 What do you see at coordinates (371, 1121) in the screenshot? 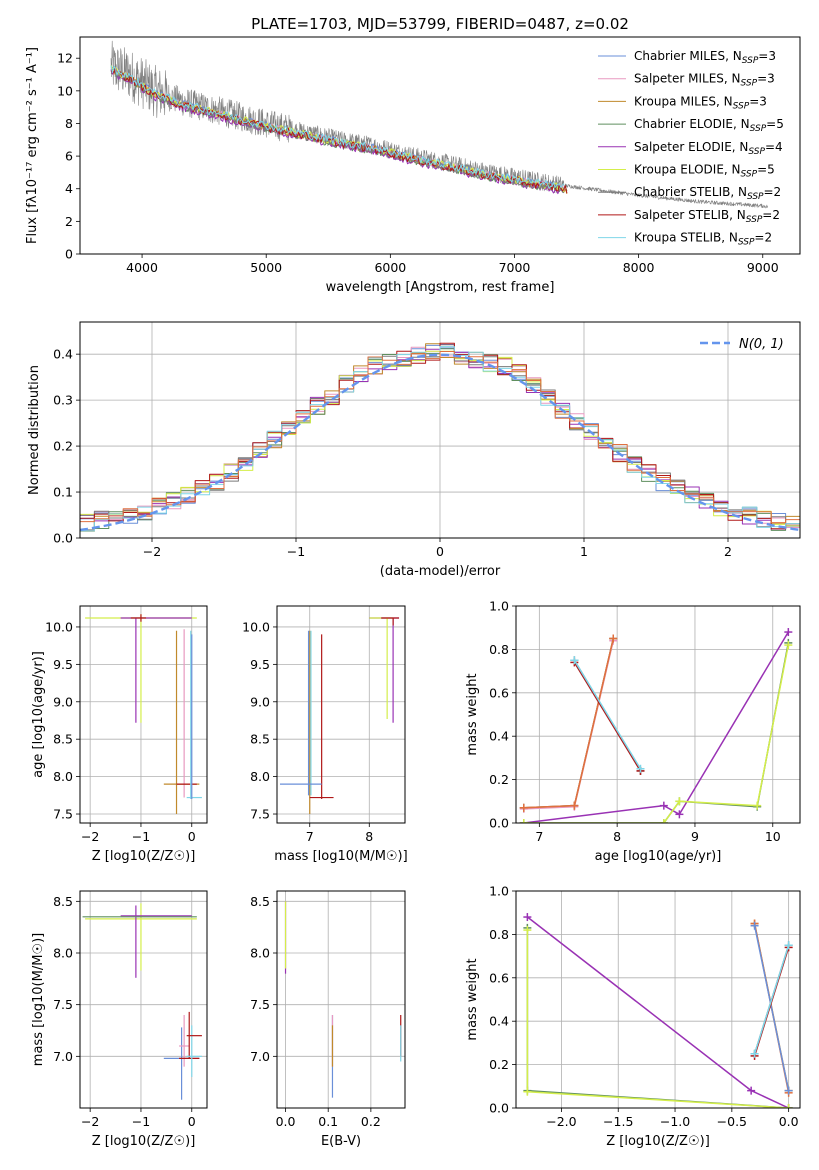
I see `x-tick-label: 0.2` at bounding box center [371, 1121].